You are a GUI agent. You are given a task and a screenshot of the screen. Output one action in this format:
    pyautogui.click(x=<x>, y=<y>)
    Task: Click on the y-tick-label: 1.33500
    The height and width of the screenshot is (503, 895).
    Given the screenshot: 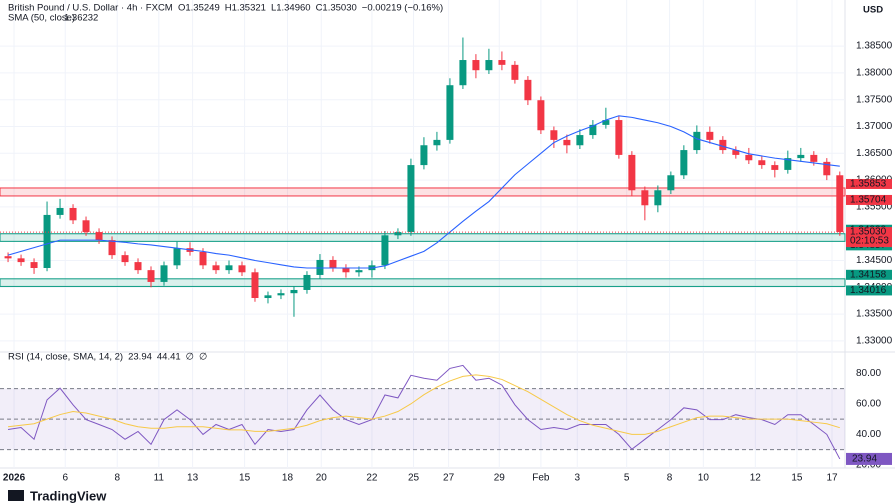 What is the action you would take?
    pyautogui.click(x=874, y=314)
    